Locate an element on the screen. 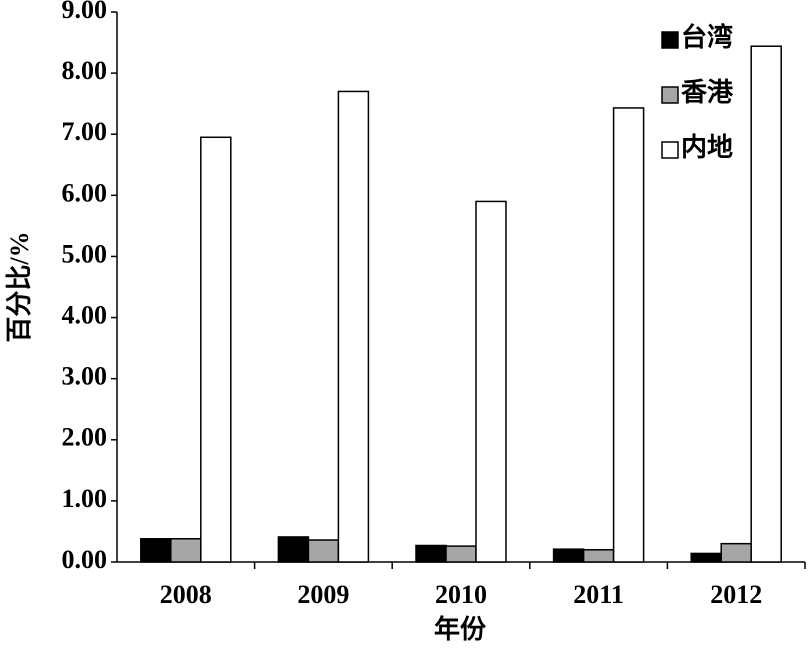 This screenshot has width=811, height=651. x-axis-label: 年份 is located at coordinates (460, 629).